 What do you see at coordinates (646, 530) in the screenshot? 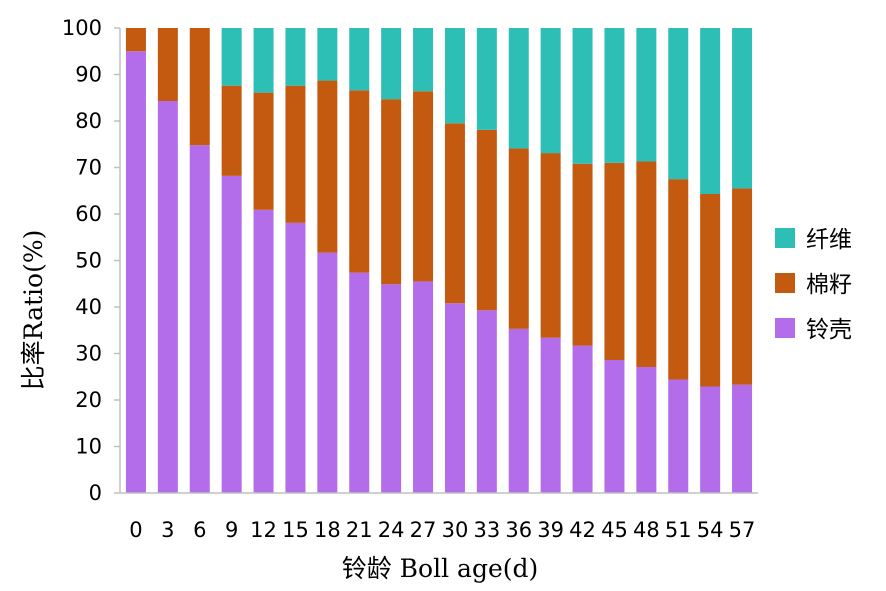
I see `x-tick-label-48: 48` at bounding box center [646, 530].